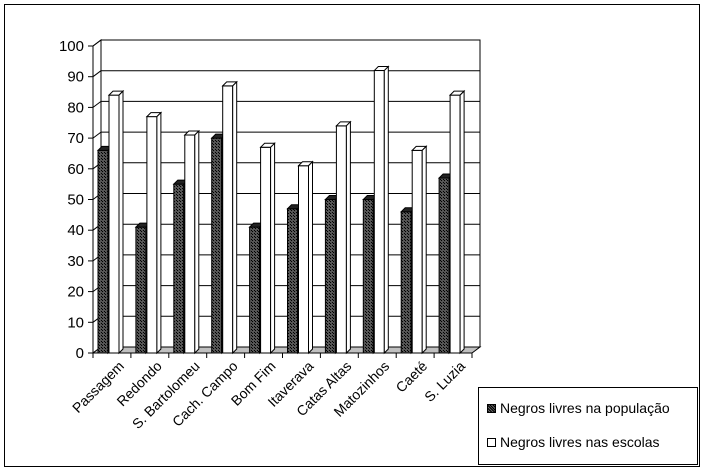 This screenshot has width=706, height=473. I want to click on legend-item-populacao: Negros livres na população, so click(578, 408).